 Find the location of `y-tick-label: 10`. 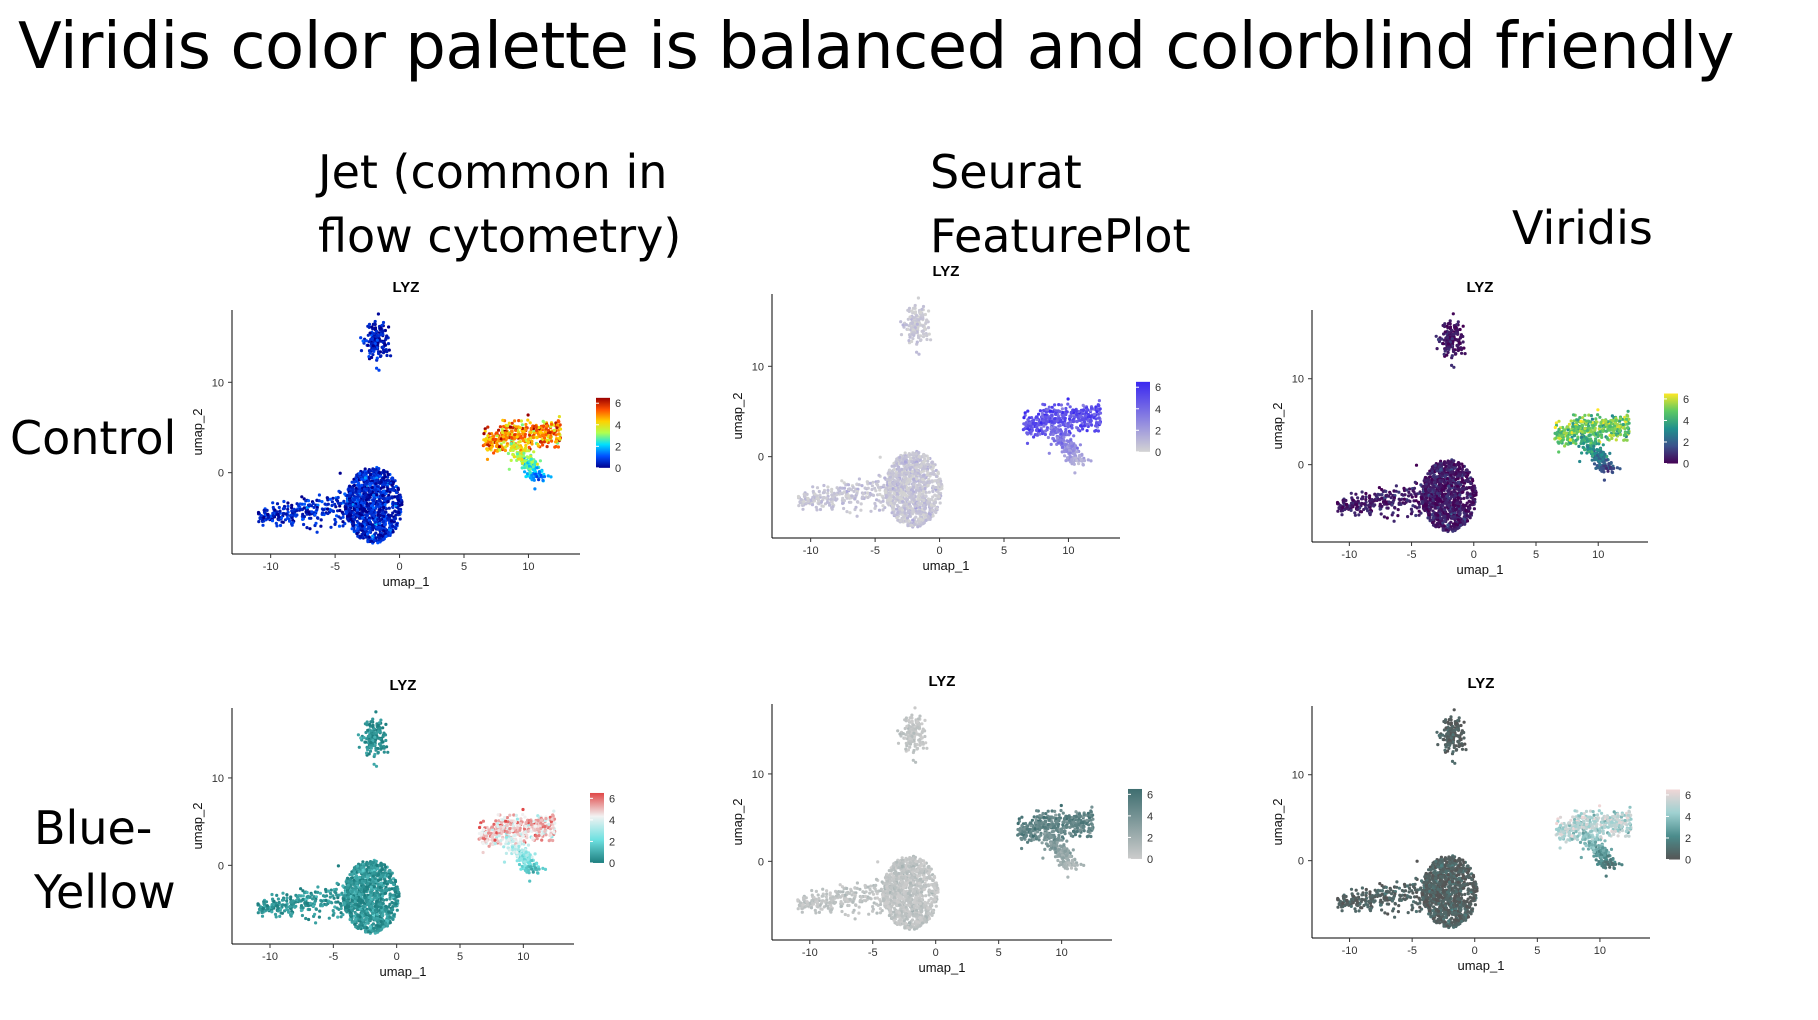

y-tick-label: 10 is located at coordinates (758, 367).